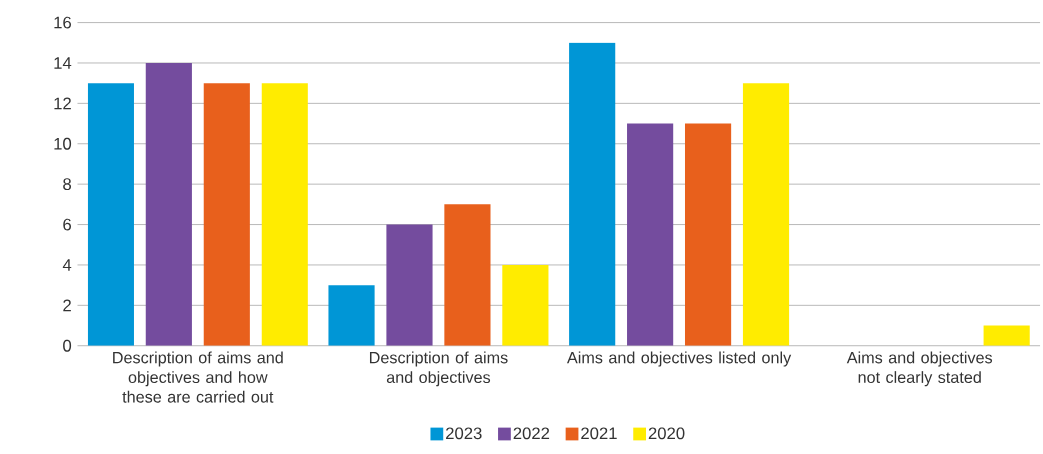  What do you see at coordinates (438, 369) in the screenshot?
I see `x-tick-label: Description of aims and objectives` at bounding box center [438, 369].